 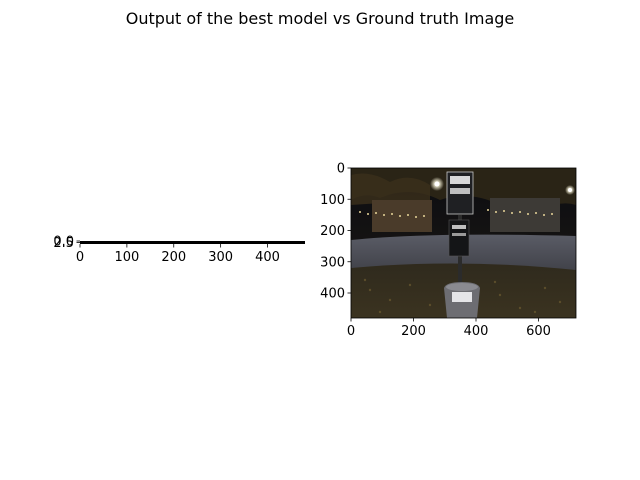 I want to click on right-y-ticks: 0 100 200 300 400, so click(x=335, y=232).